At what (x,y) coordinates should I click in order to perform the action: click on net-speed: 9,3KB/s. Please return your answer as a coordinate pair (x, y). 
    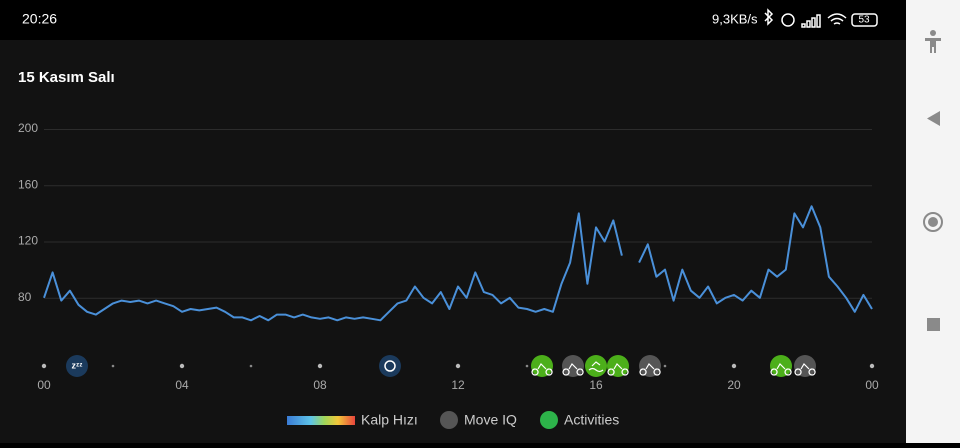
    Looking at the image, I should click on (735, 18).